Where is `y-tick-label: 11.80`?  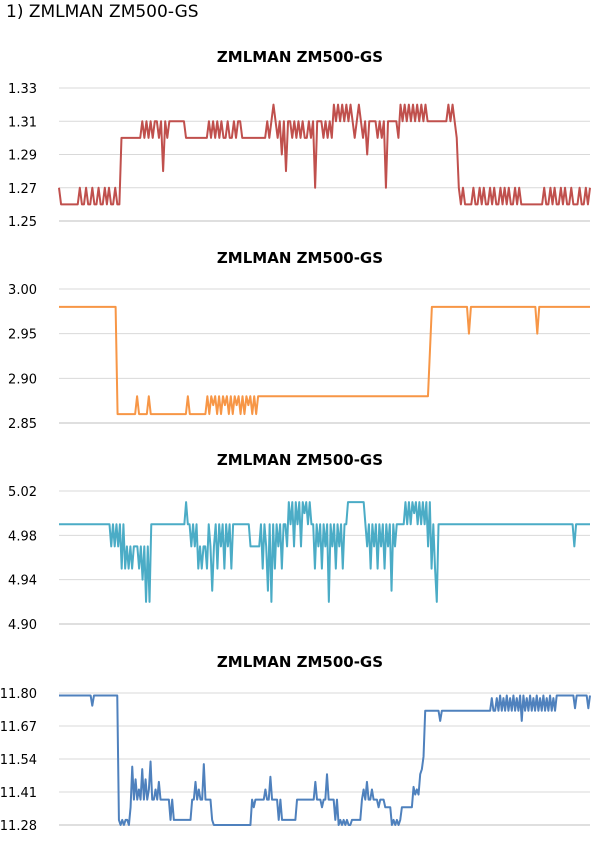 y-tick-label: 11.80 is located at coordinates (18, 694).